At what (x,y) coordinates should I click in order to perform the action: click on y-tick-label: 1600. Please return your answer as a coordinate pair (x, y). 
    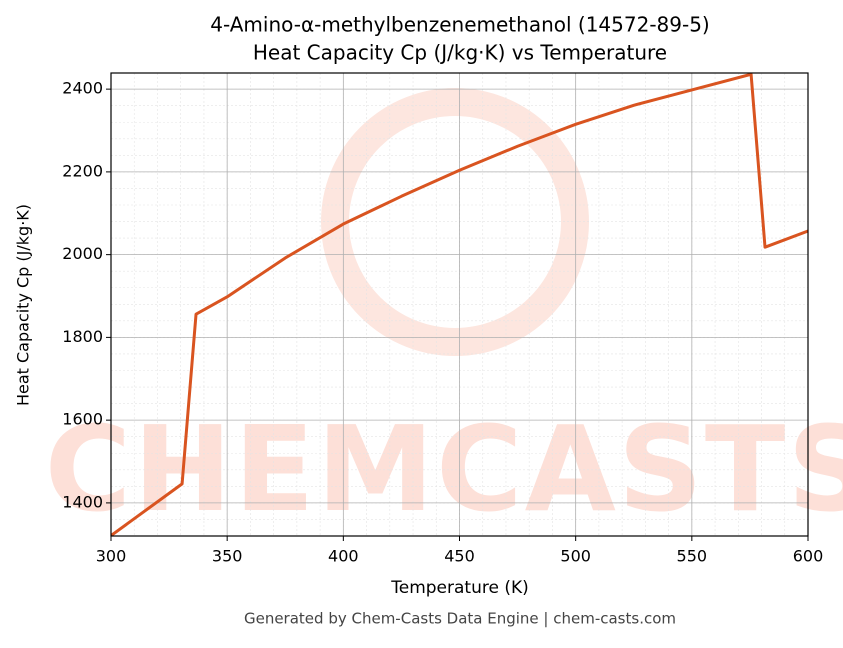
    Looking at the image, I should click on (82, 419).